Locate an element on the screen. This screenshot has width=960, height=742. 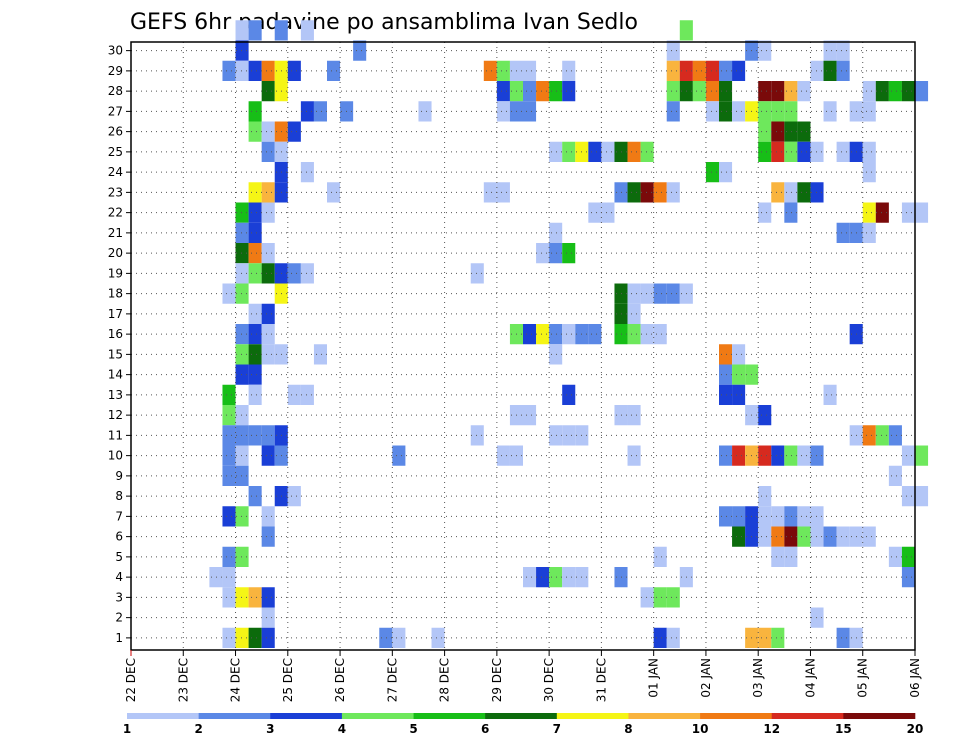
x-tick-label: 01 JAN is located at coordinates (654, 678).